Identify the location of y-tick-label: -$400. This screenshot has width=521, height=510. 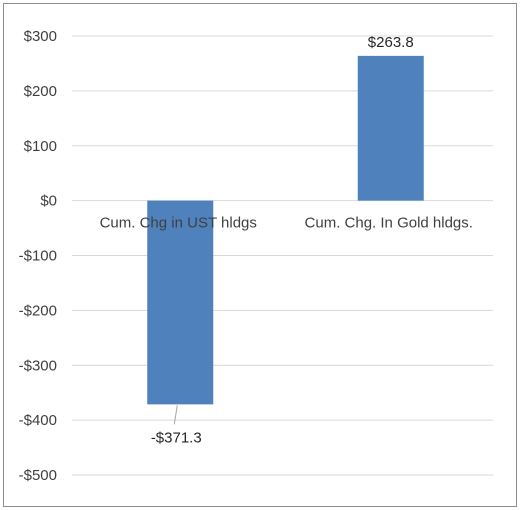
(38, 420).